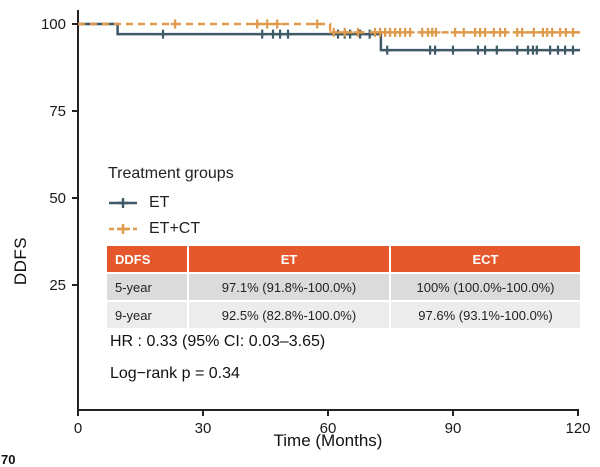  Describe the element at coordinates (57, 111) in the screenshot. I see `svg-text: 75` at that location.